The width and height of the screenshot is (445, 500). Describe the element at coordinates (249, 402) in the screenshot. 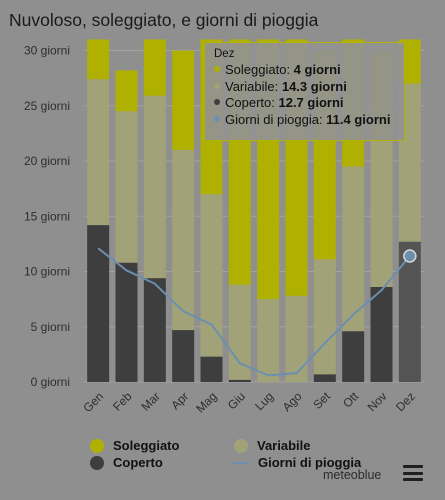

I see `x-axis-tick-labels: Gen Feb Mar Apr Mag Giu Lug Ago Set Ott Nov Dez` at that location.